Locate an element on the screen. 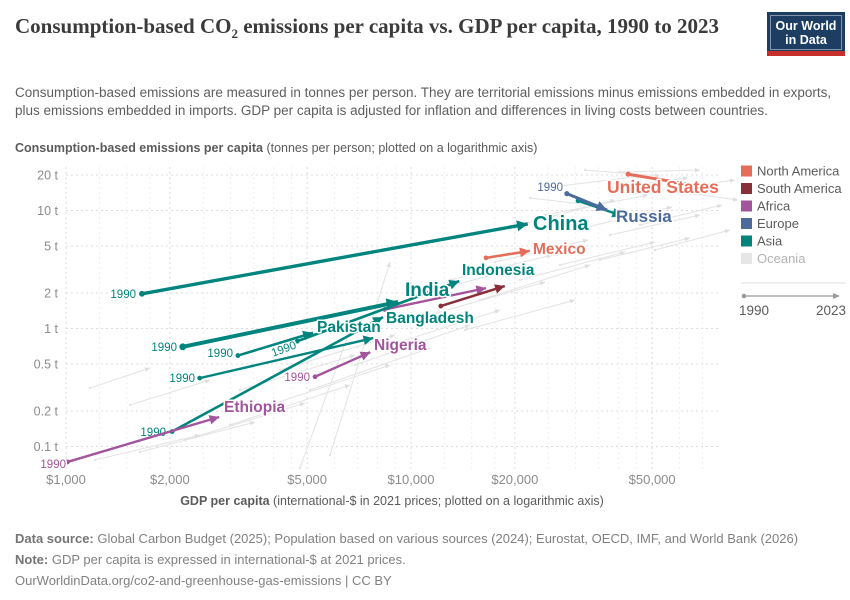 This screenshot has width=850, height=600. y-tick-label: 1 t is located at coordinates (51, 329).